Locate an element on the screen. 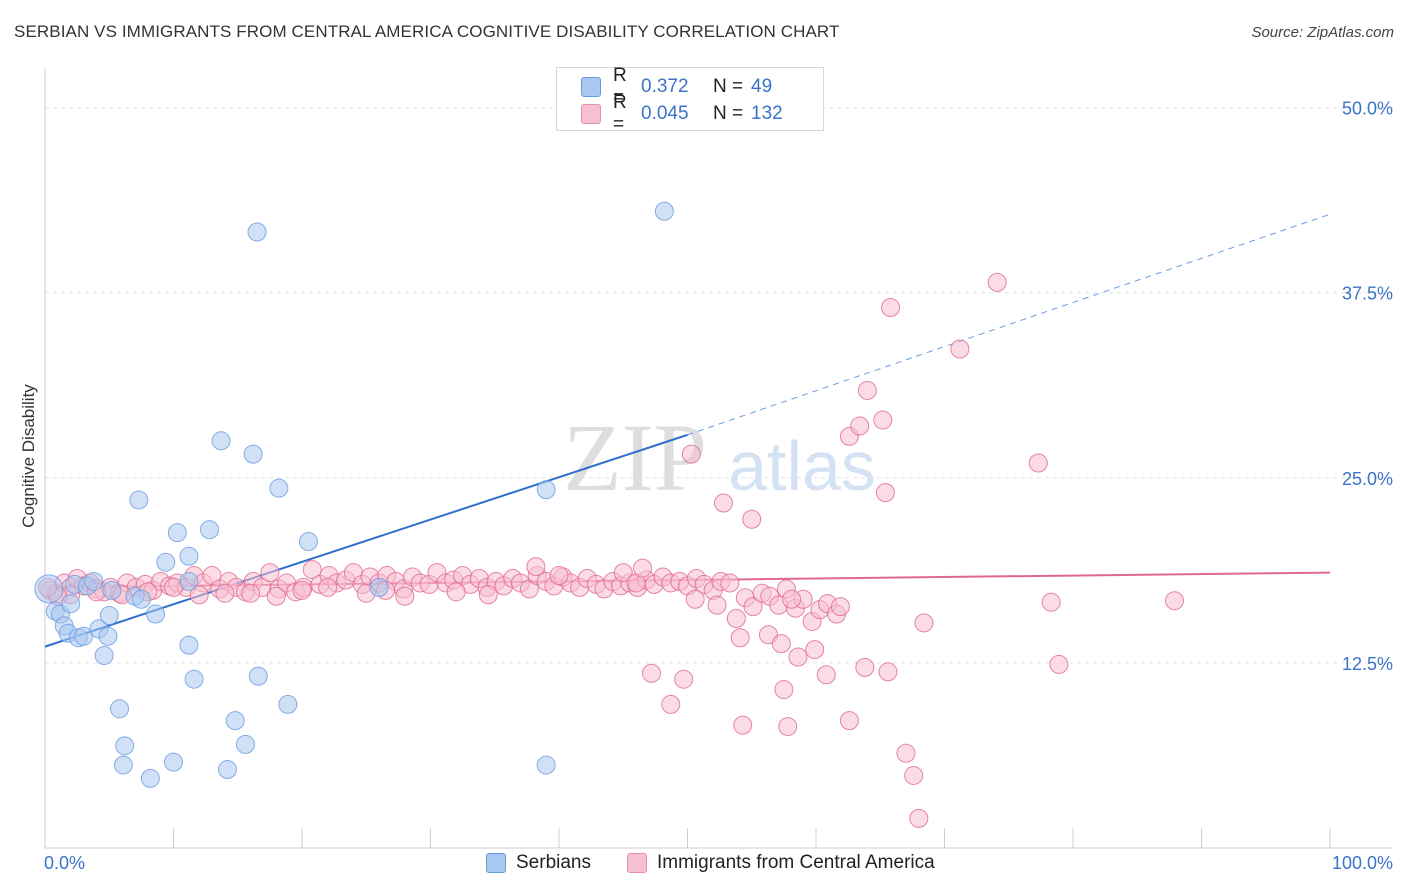 The image size is (1406, 892). y-tick-label: 37.5% is located at coordinates (1367, 294).